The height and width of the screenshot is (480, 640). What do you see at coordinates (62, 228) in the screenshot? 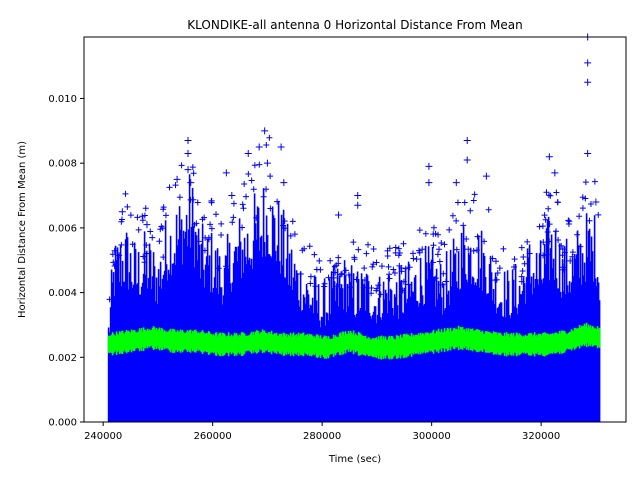
I see `y-tick-label: 0.006` at bounding box center [62, 228].